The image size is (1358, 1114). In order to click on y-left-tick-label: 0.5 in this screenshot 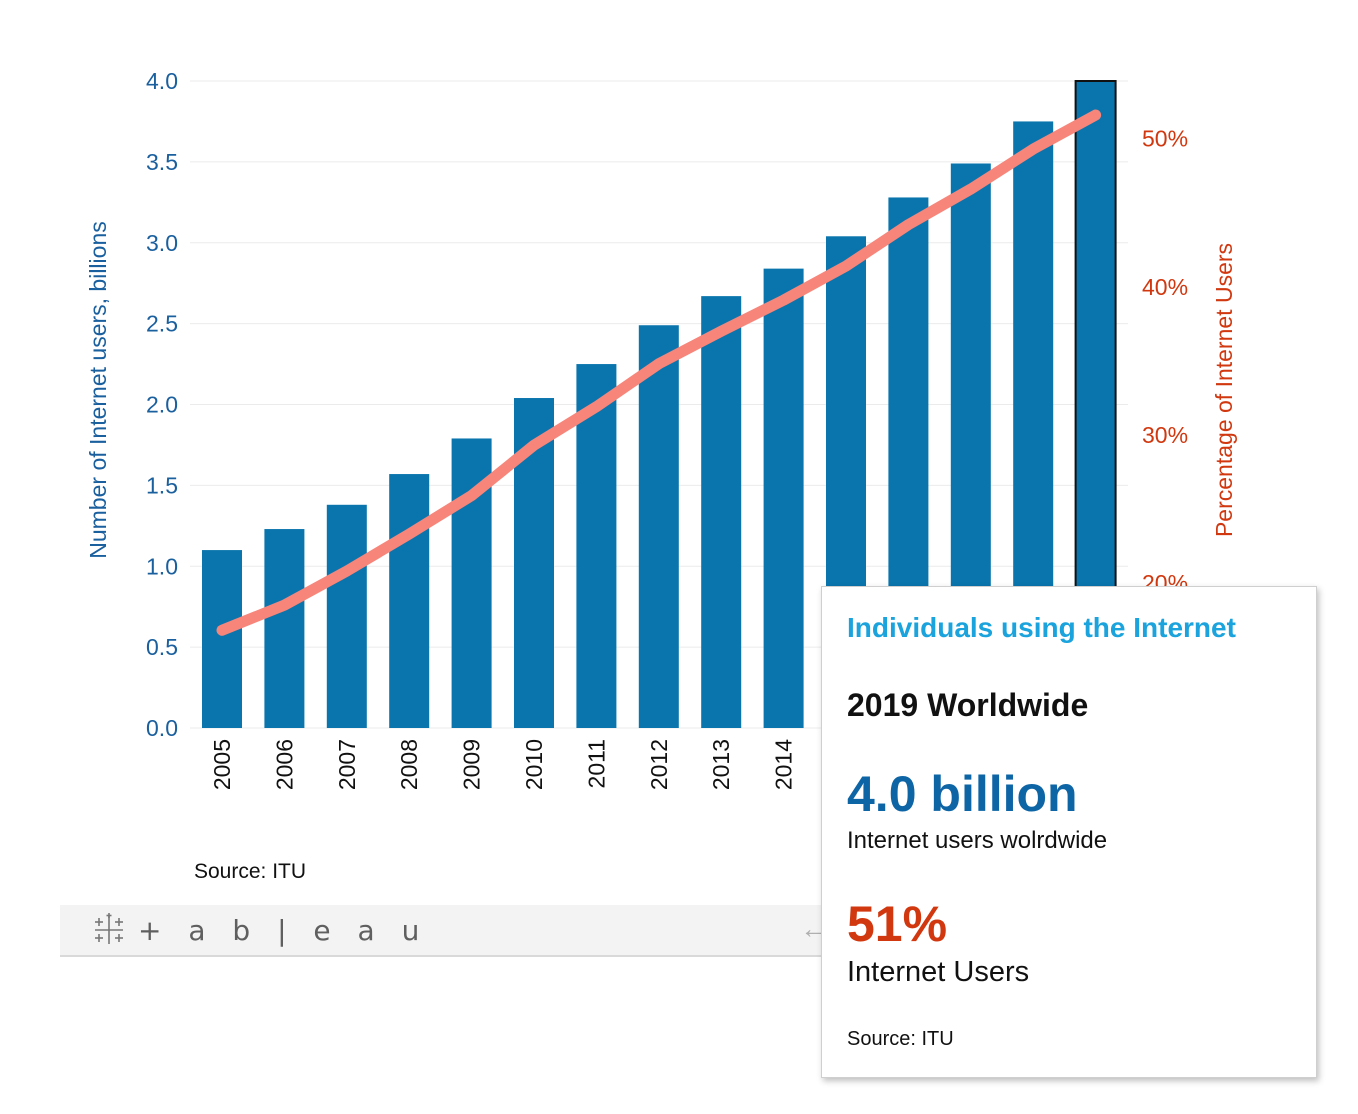, I will do `click(162, 647)`.